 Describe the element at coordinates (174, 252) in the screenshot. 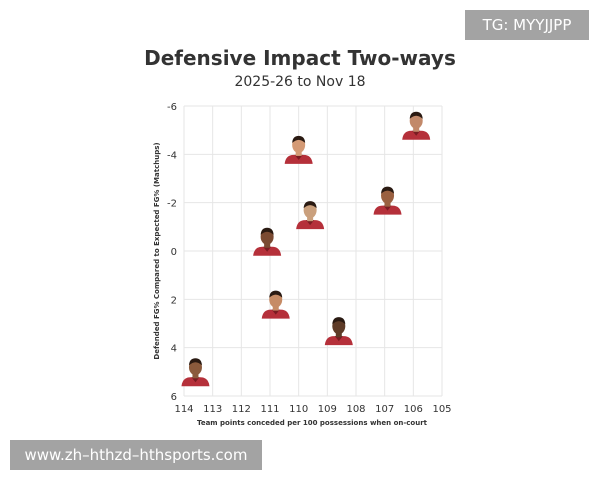

I see `y-tick-label: 0` at that location.